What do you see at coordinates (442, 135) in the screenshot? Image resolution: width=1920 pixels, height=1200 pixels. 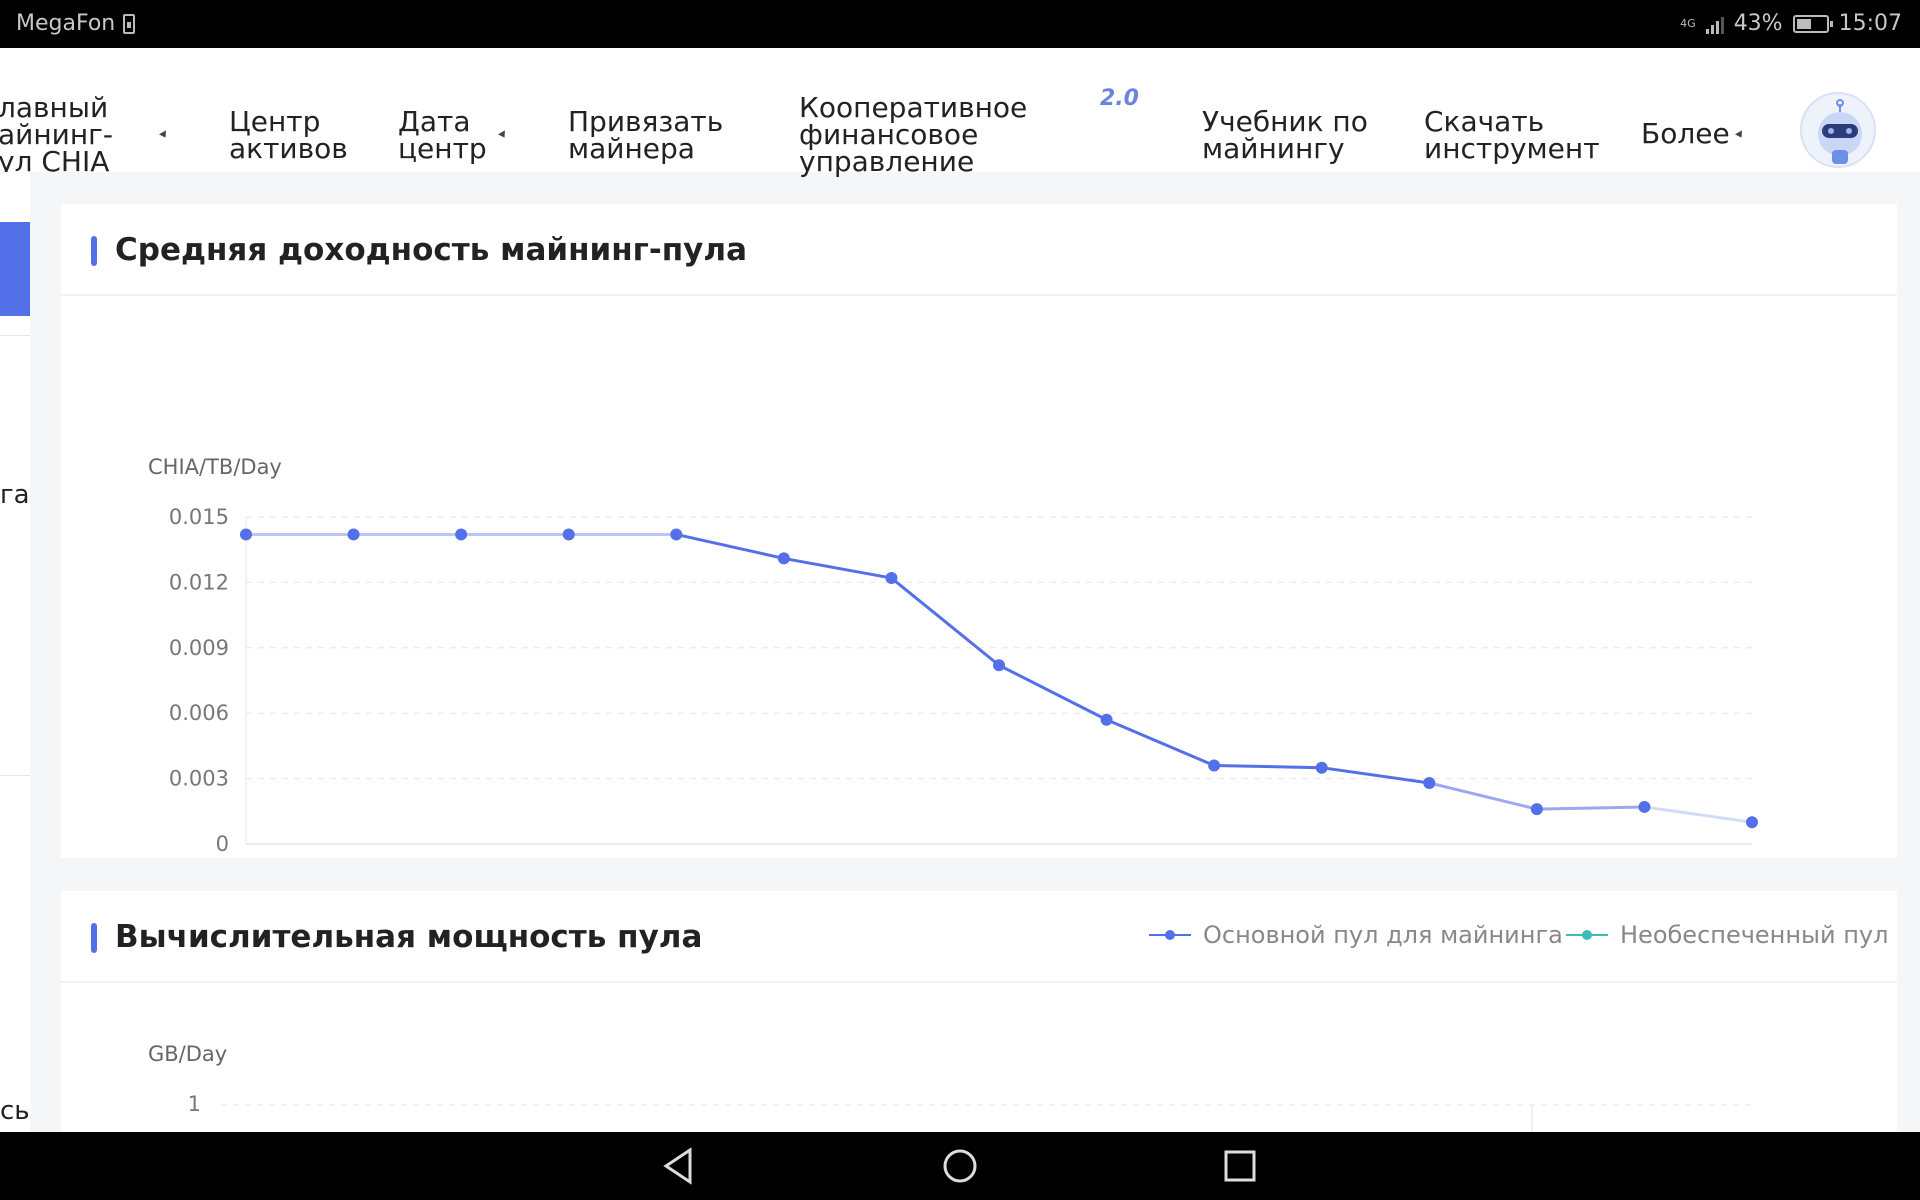 I see `nav-item-data-center: Дата центр` at bounding box center [442, 135].